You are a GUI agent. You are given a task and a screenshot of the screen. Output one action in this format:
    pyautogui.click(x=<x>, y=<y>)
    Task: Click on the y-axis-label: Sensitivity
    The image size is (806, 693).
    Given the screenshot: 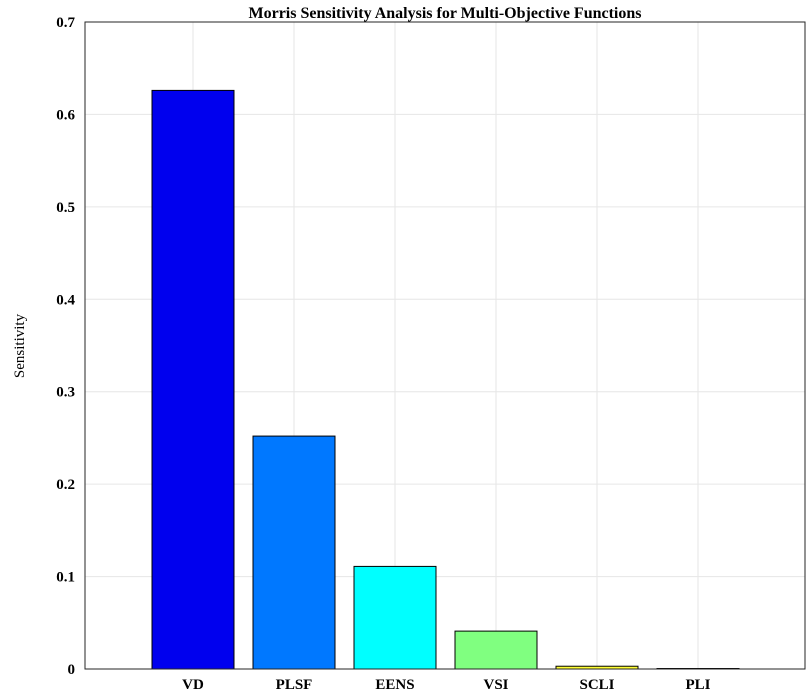 What is the action you would take?
    pyautogui.click(x=20, y=345)
    